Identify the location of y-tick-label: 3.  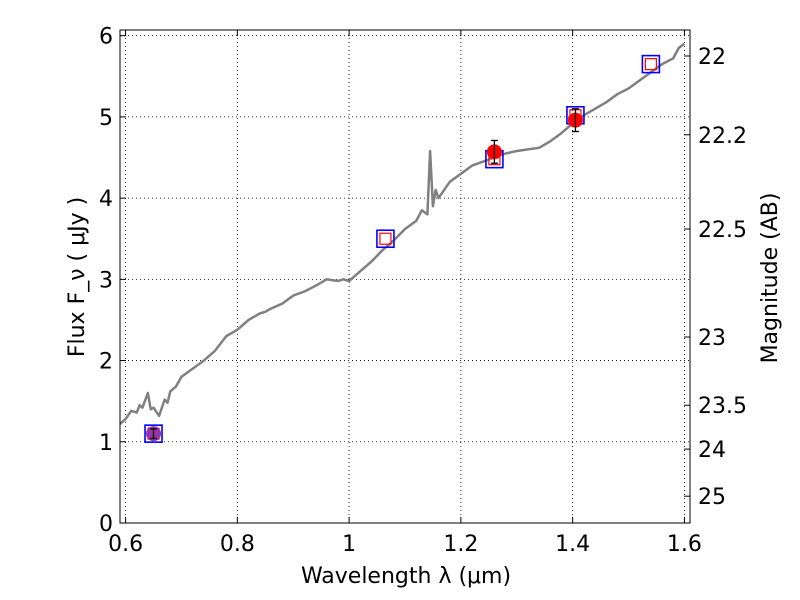
(106, 280).